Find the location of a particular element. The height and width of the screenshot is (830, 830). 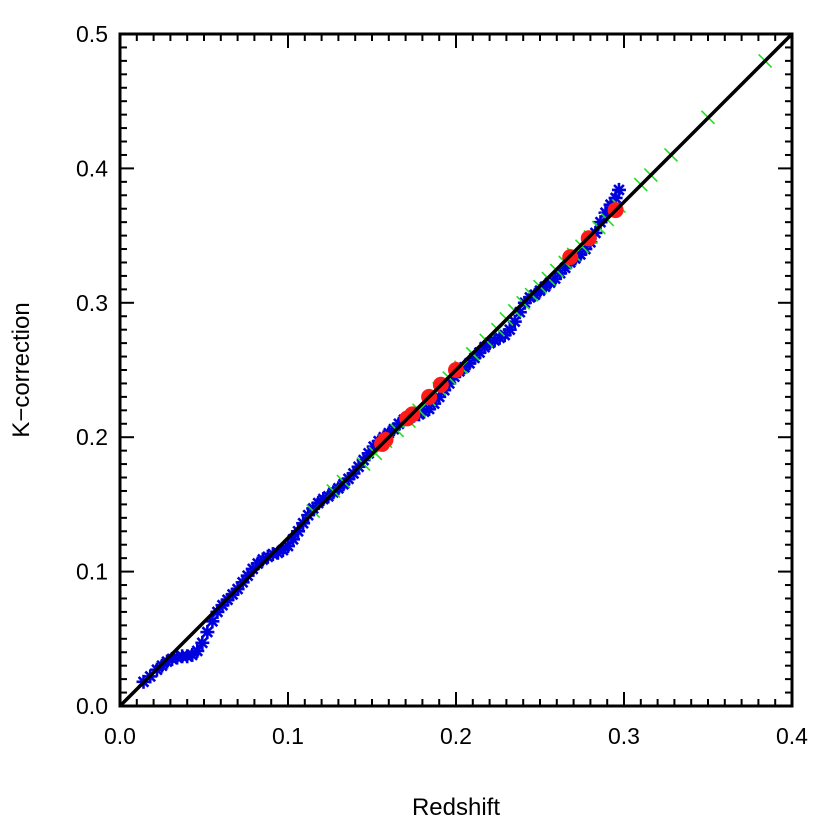

y-tick-labels: 0.0 0.1 0.2 0.3 0.4 0.5 is located at coordinates (92, 370).